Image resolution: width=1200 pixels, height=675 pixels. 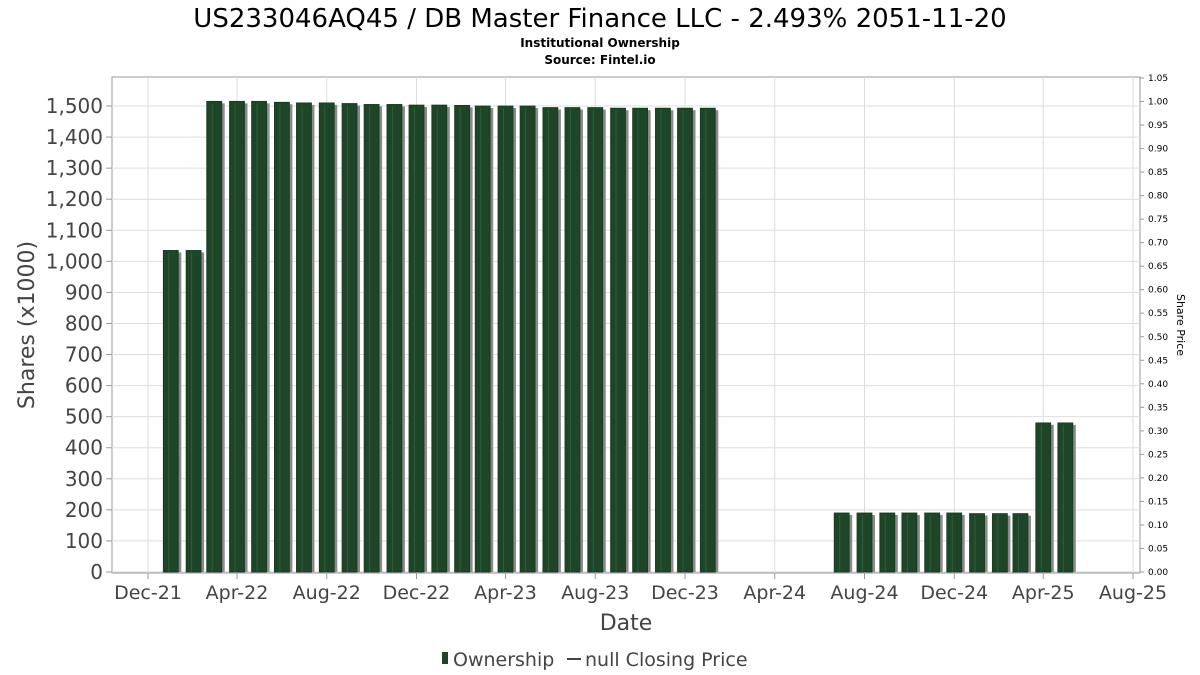 What do you see at coordinates (1158, 291) in the screenshot?
I see `y2-tick-label: 0.60` at bounding box center [1158, 291].